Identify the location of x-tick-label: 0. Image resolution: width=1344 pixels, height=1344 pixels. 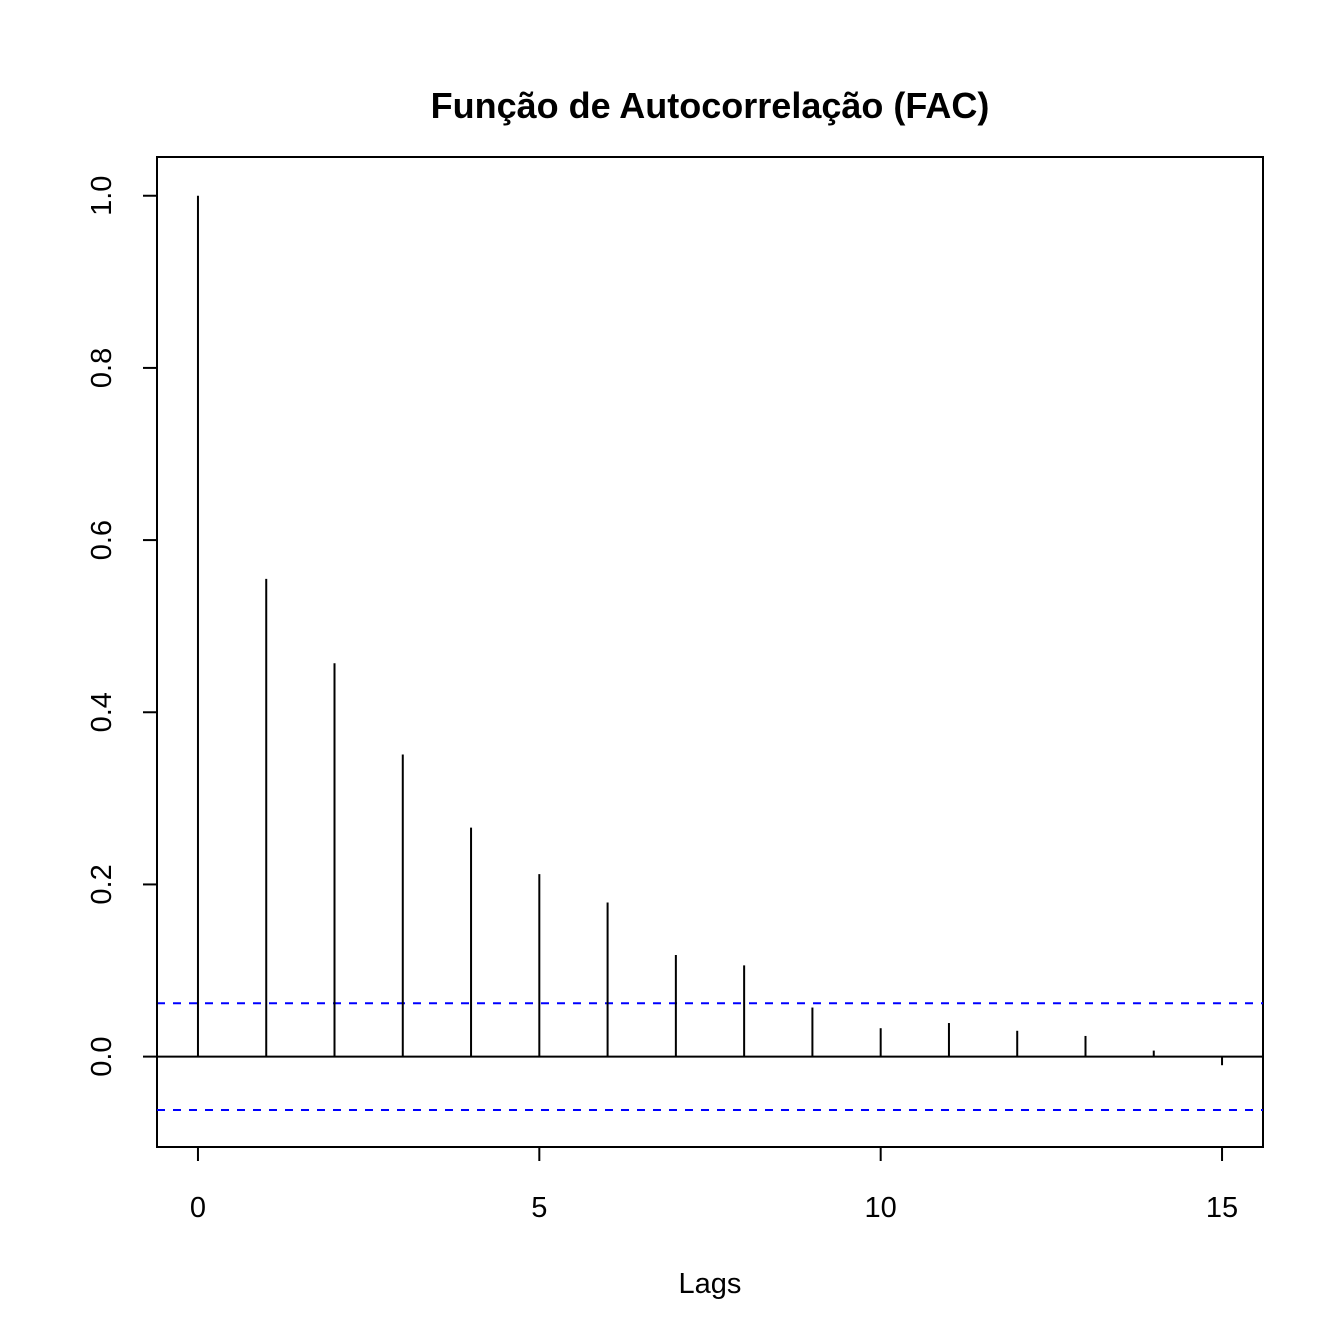
(198, 1208).